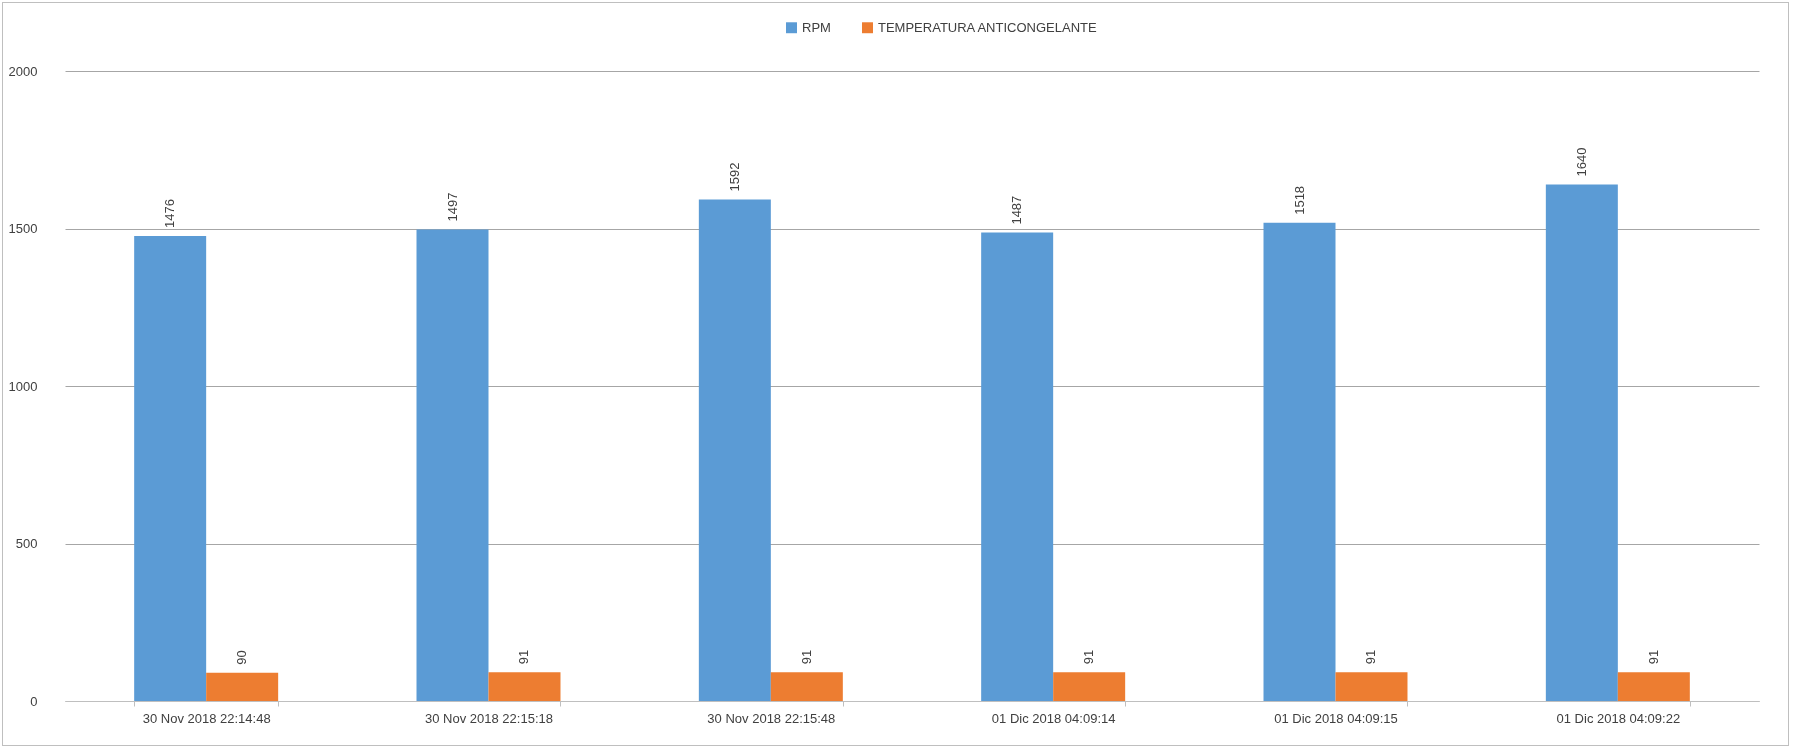  What do you see at coordinates (23, 386) in the screenshot?
I see `y-tick-label: 1000` at bounding box center [23, 386].